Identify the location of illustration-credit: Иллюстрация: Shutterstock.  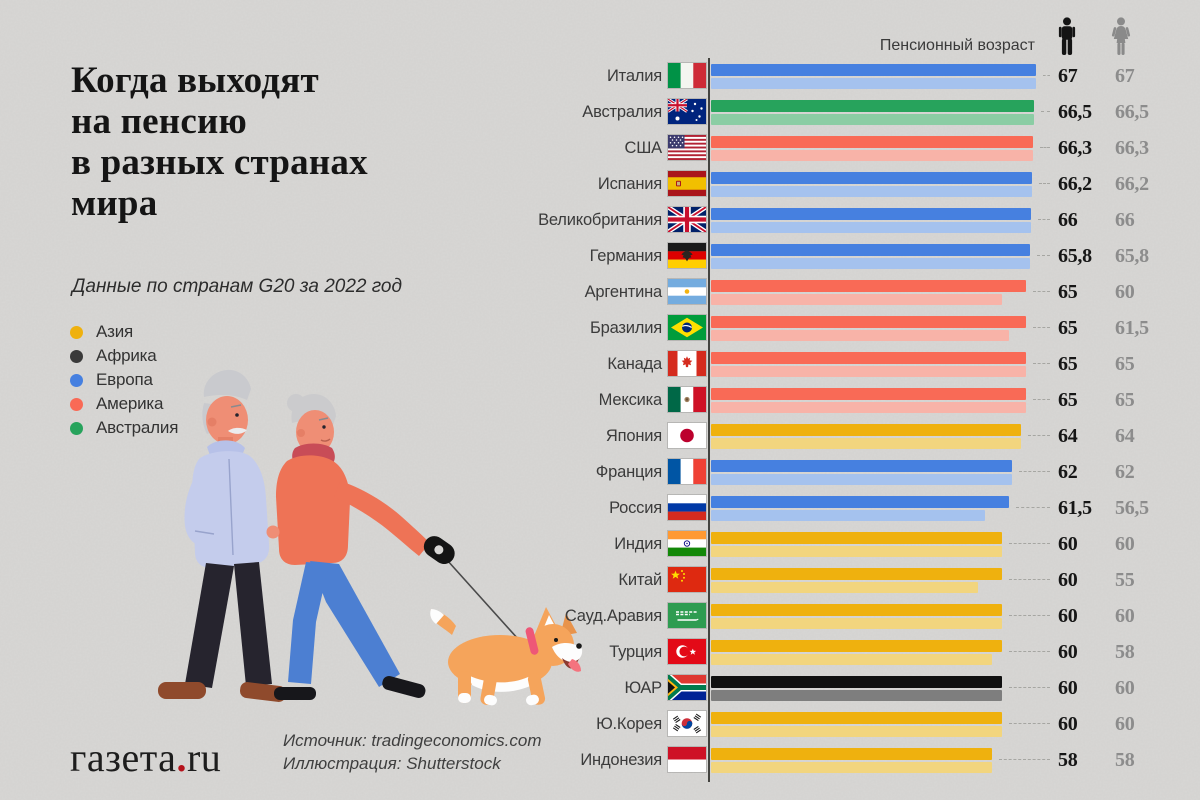
(392, 763).